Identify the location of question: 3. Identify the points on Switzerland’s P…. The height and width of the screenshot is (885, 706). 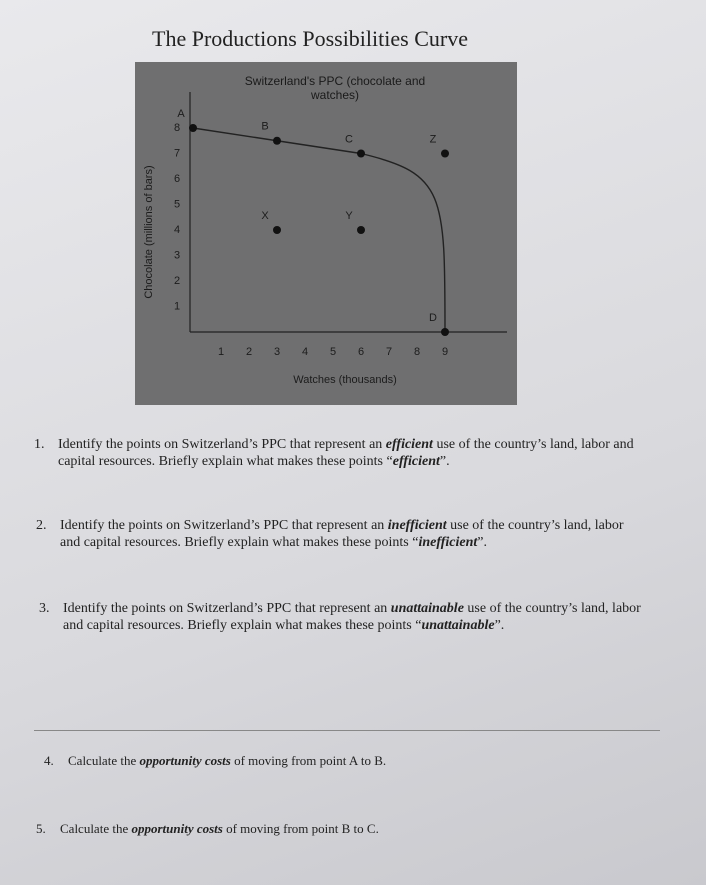
(341, 617).